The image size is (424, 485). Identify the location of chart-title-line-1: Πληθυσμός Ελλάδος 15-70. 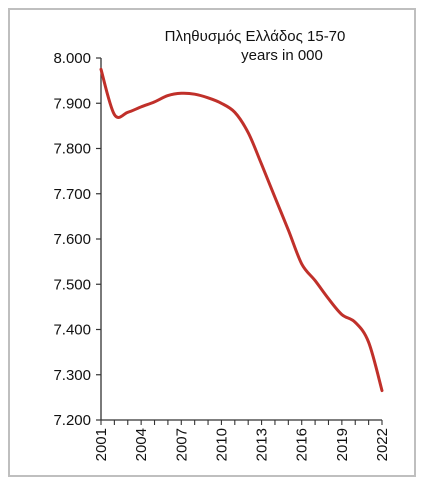
(255, 36).